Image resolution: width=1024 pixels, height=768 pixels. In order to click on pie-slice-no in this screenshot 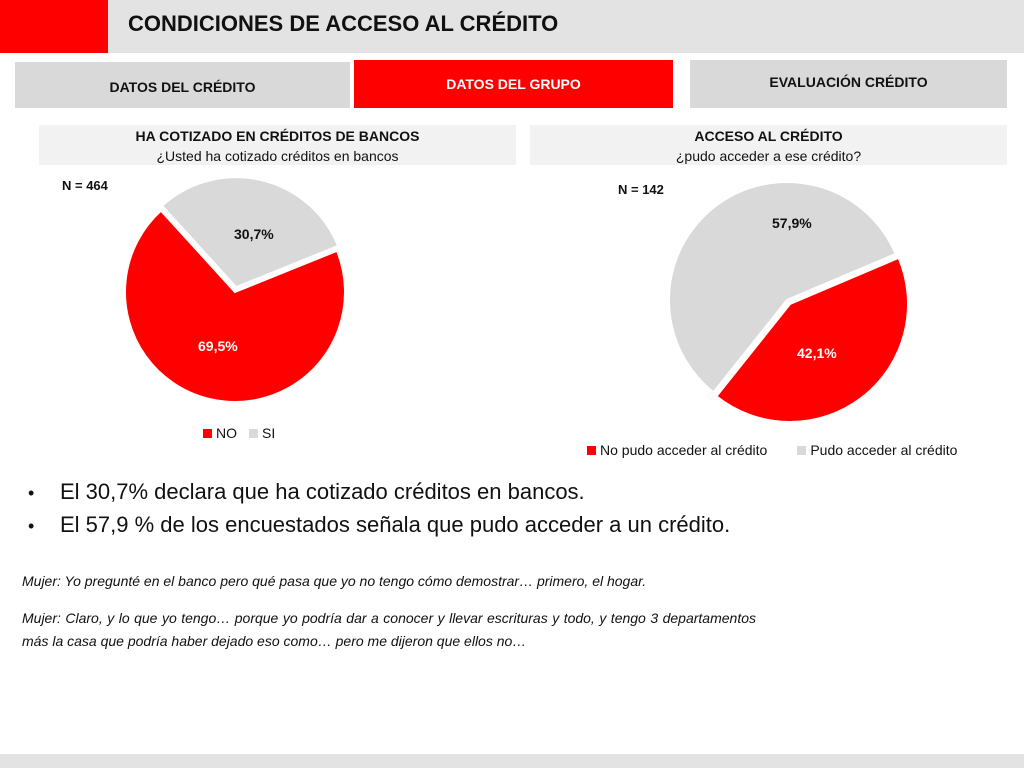, I will do `click(235, 306)`.